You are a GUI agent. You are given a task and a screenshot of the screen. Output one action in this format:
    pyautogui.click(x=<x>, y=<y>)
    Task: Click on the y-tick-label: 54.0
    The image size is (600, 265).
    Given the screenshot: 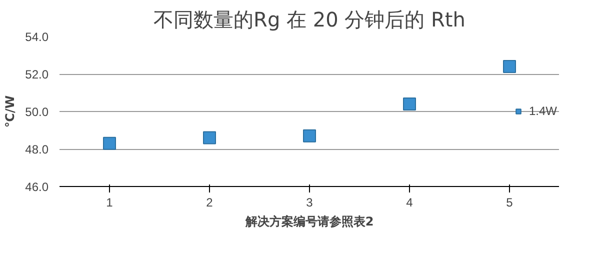 What is the action you would take?
    pyautogui.click(x=37, y=37)
    